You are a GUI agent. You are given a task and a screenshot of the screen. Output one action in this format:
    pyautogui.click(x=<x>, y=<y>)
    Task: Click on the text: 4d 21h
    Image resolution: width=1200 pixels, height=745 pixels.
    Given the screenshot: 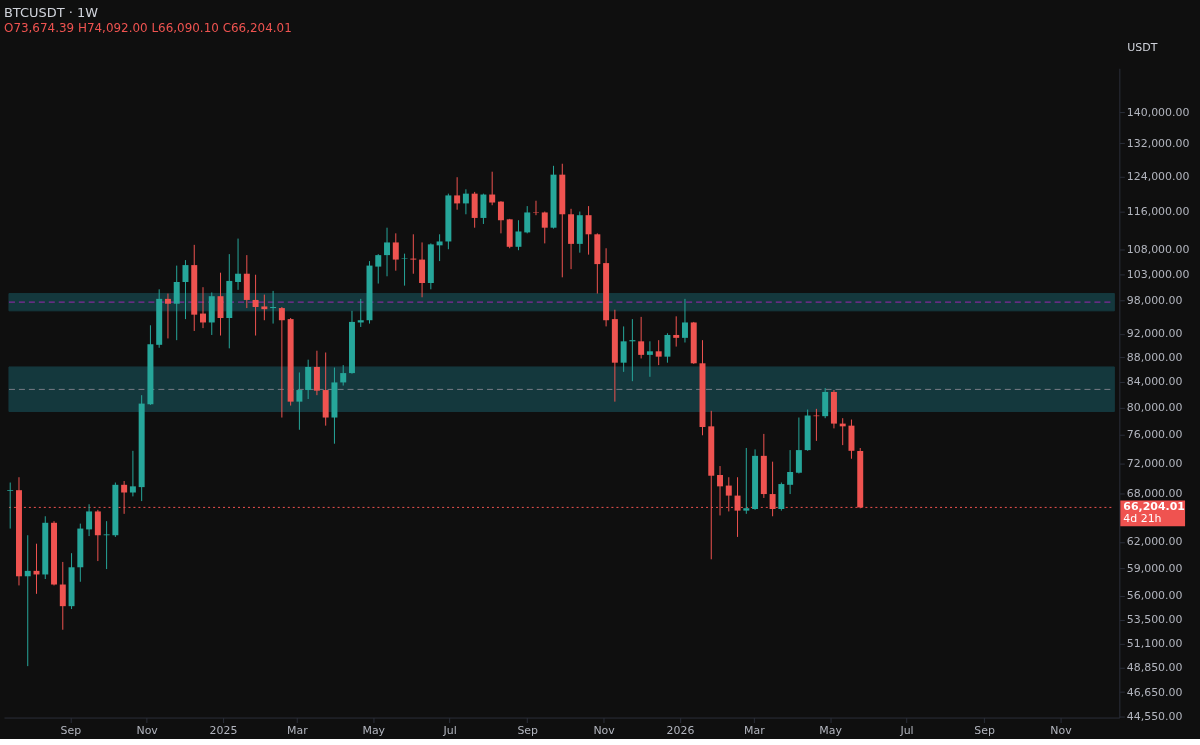 What is the action you would take?
    pyautogui.click(x=1142, y=519)
    